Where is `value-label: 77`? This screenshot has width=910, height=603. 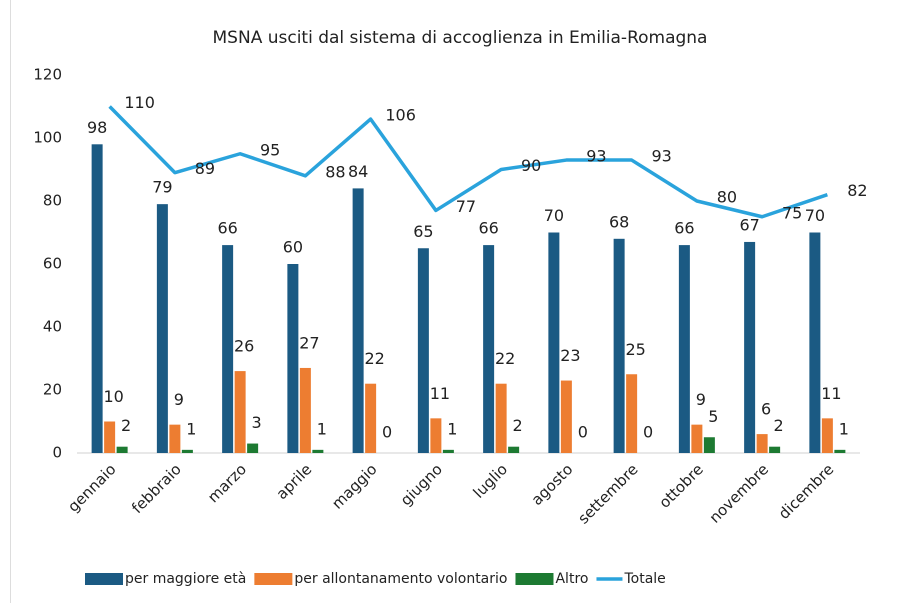
value-label: 77 is located at coordinates (466, 206).